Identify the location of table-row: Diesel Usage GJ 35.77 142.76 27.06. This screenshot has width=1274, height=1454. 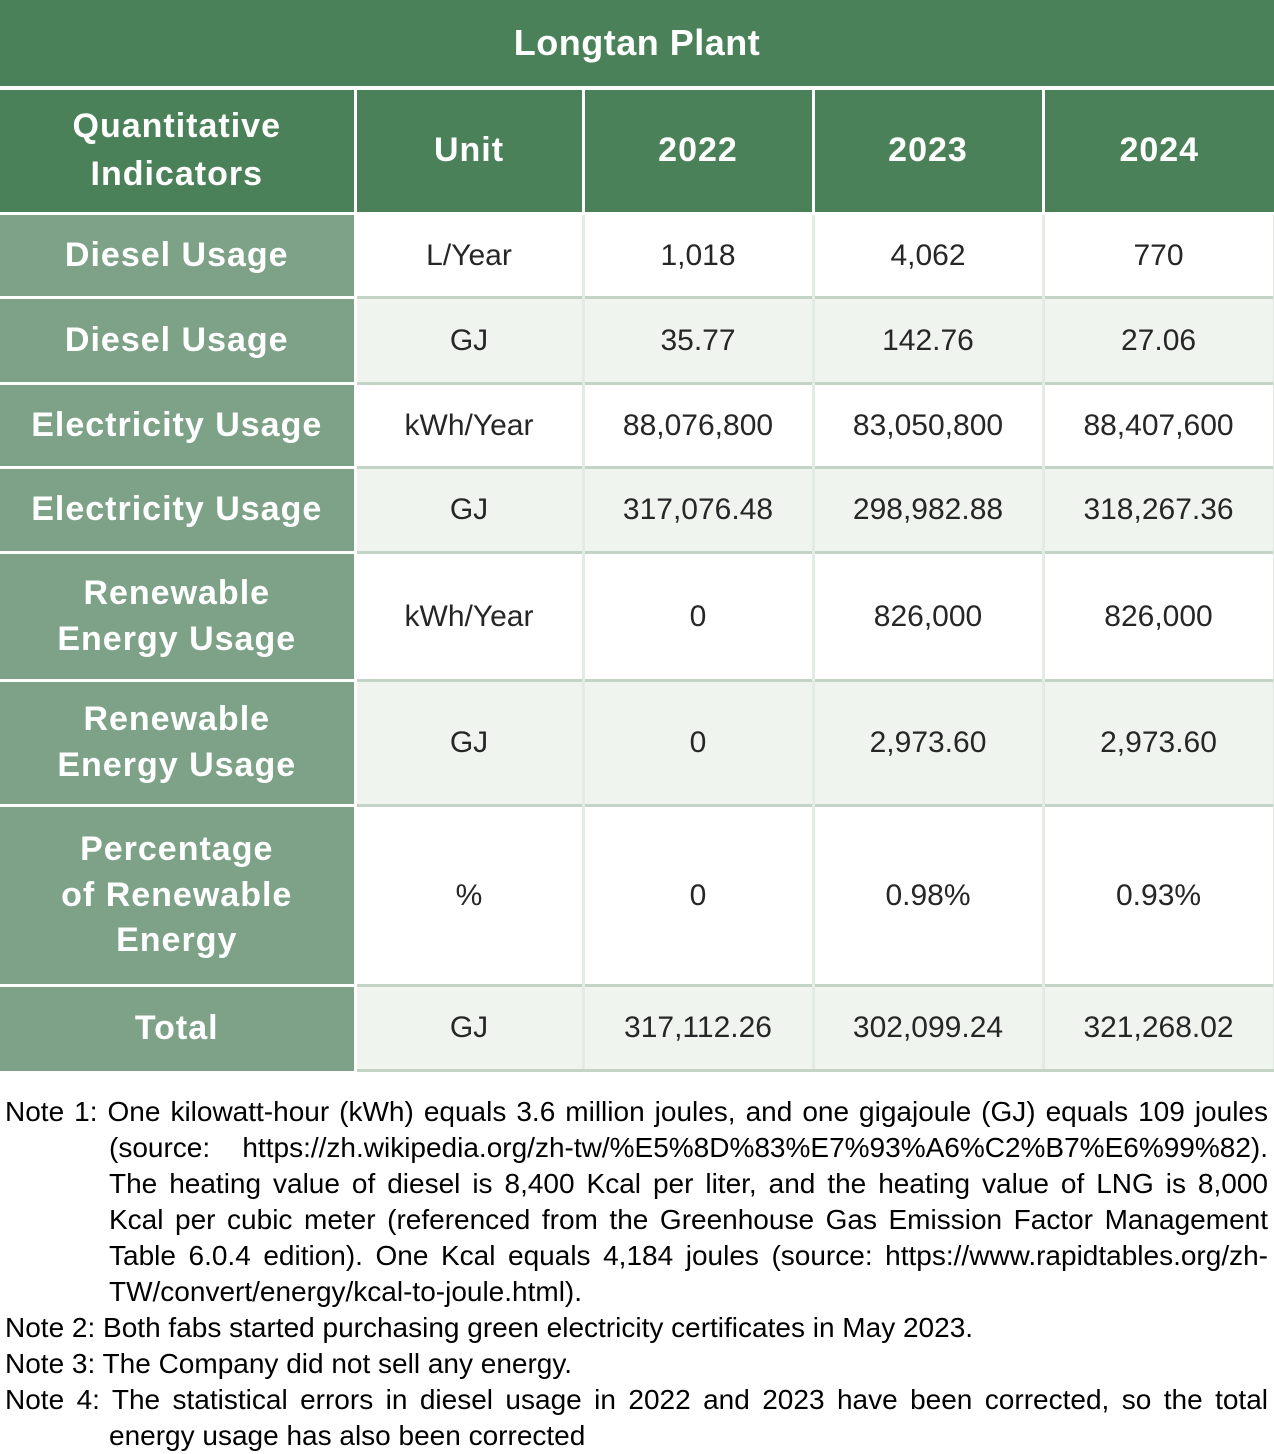
(637, 340).